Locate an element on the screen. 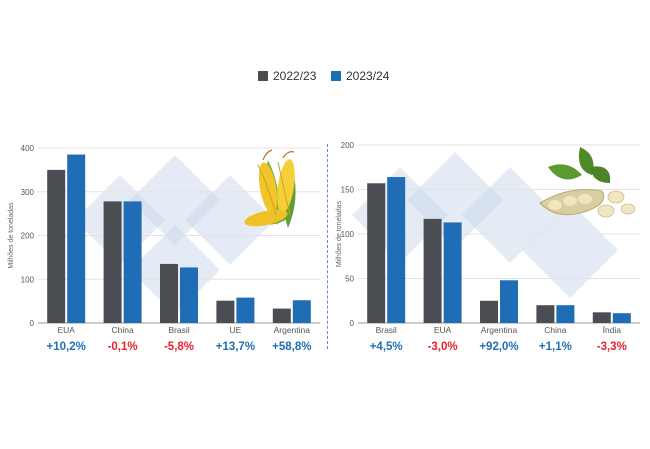 Image resolution: width=650 pixels, height=449 pixels. soy-change-label: -3,3% is located at coordinates (612, 347).